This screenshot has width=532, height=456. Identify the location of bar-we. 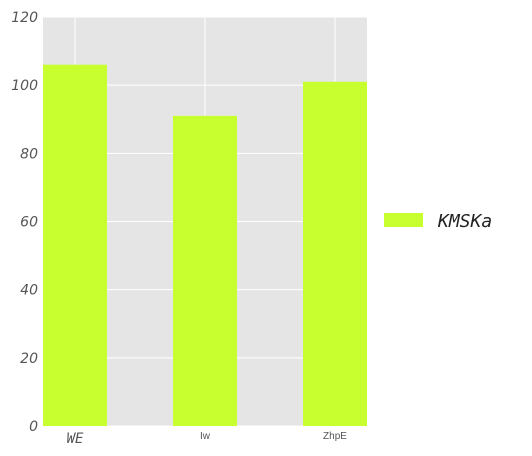
(75, 245).